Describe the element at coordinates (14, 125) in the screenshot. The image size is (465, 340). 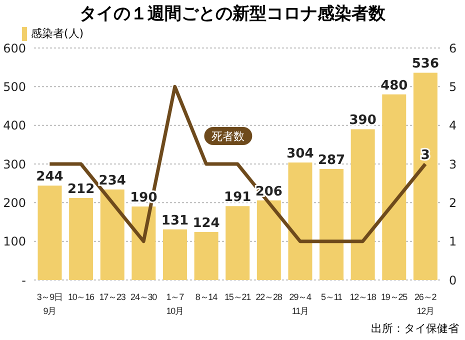
I see `y-tick-label: 400` at that location.